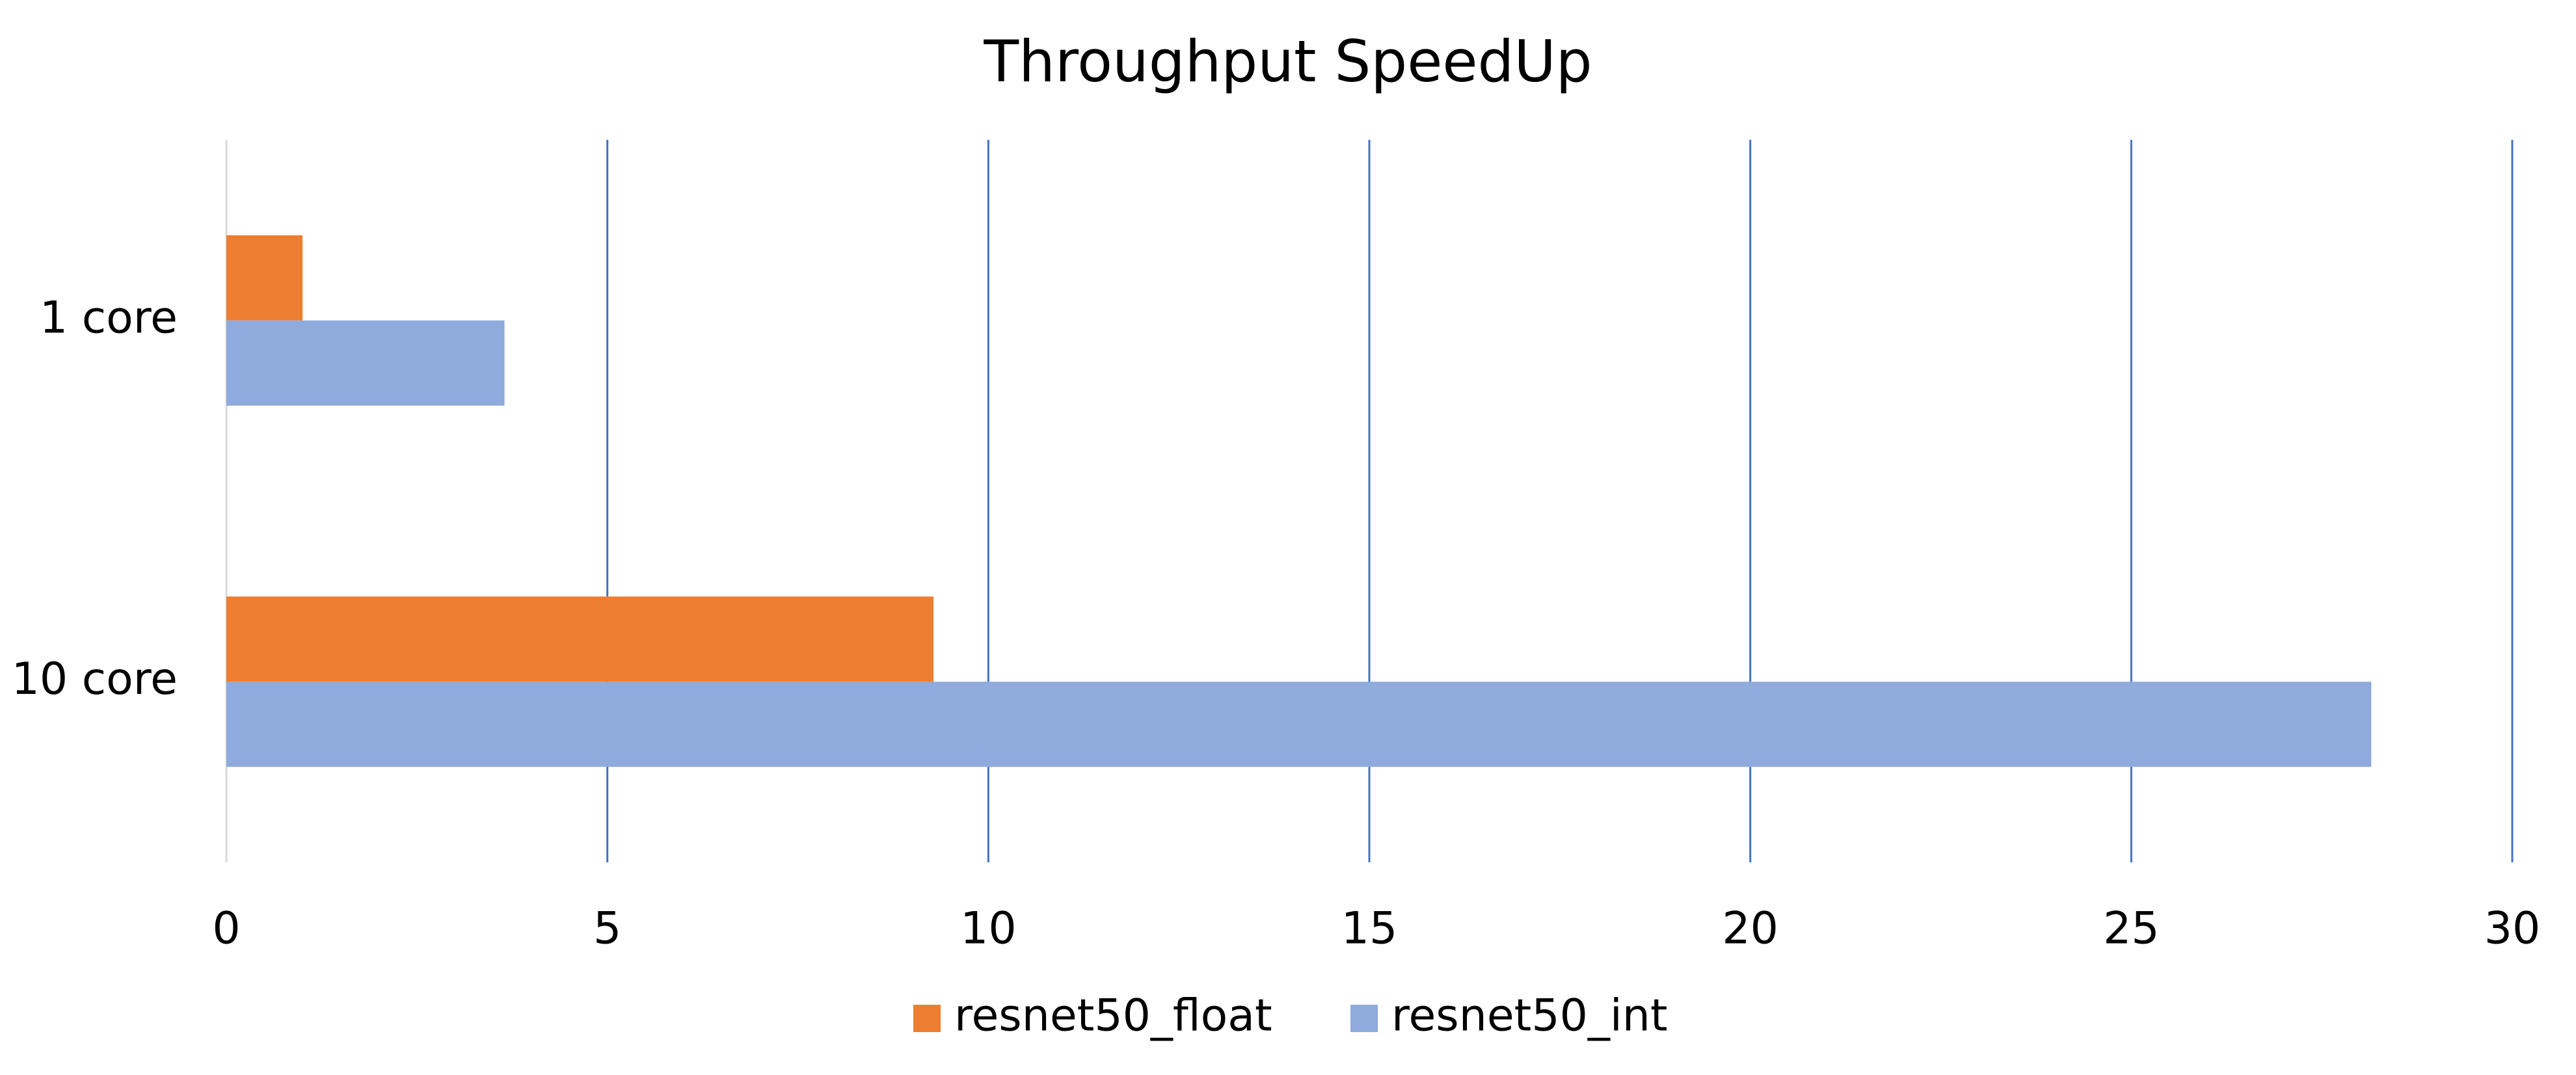 The height and width of the screenshot is (1075, 2576). Describe the element at coordinates (1369, 929) in the screenshot. I see `x-tick-label: 15` at that location.